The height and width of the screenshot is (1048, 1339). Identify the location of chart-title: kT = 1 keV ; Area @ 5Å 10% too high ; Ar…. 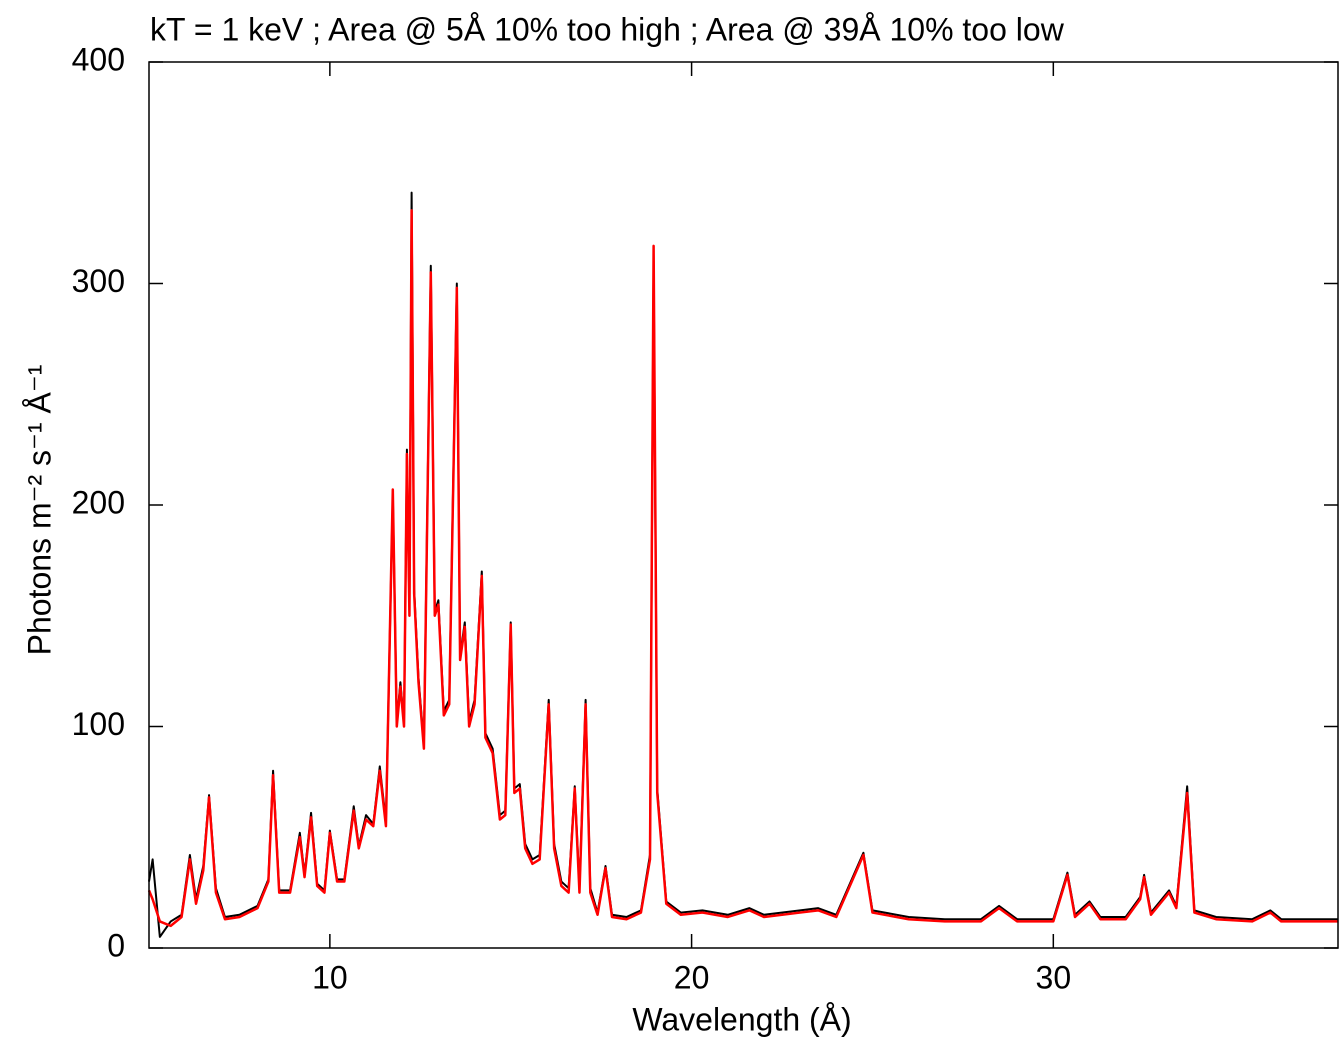
(607, 29).